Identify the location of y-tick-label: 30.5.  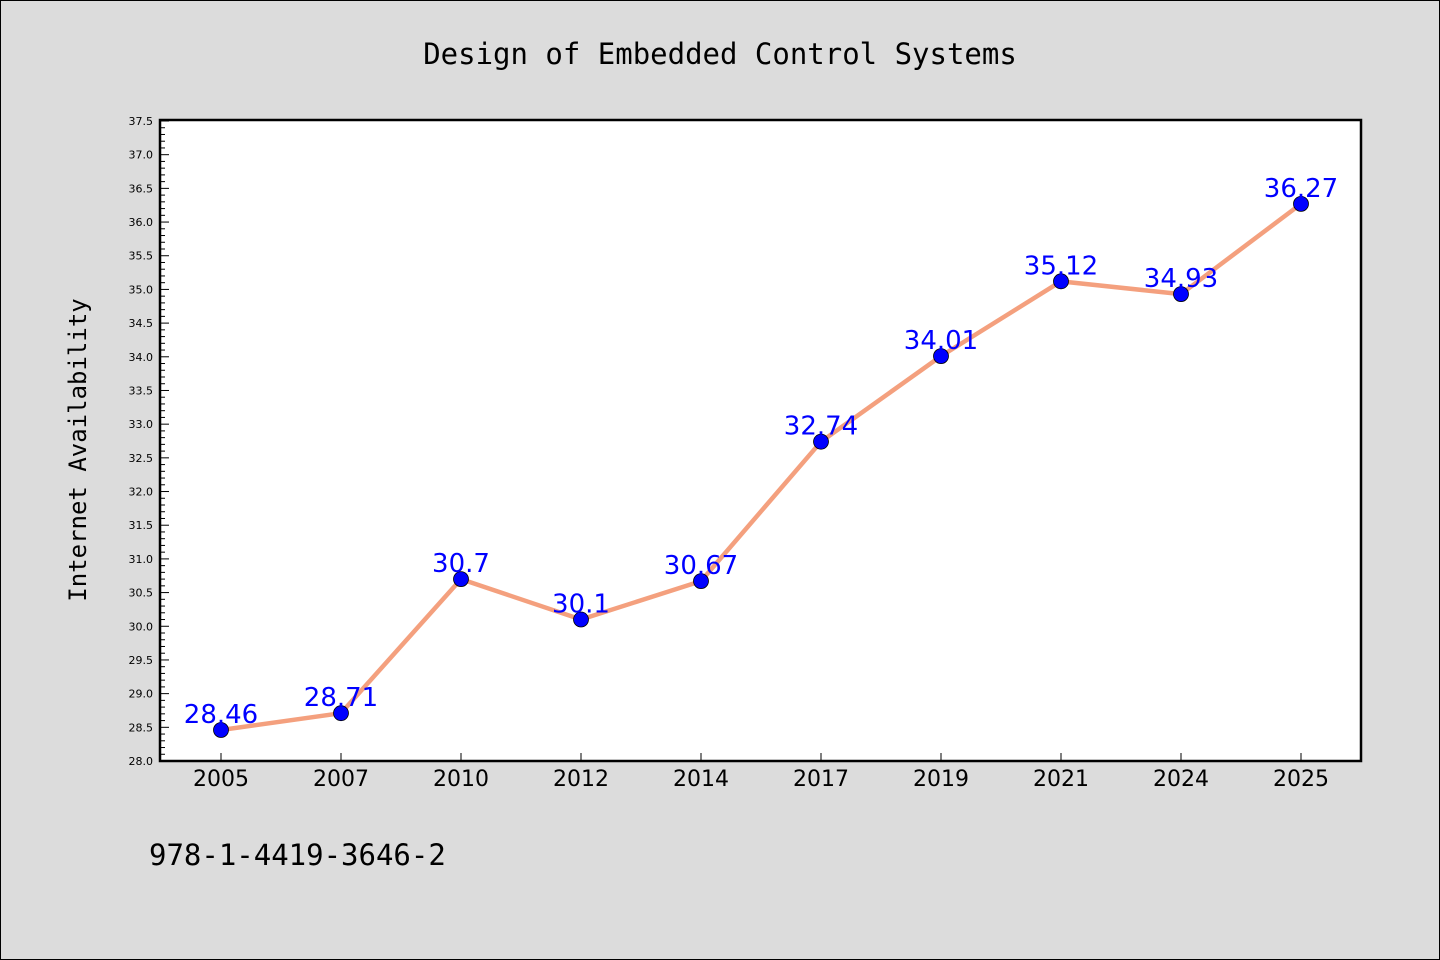
(141, 593).